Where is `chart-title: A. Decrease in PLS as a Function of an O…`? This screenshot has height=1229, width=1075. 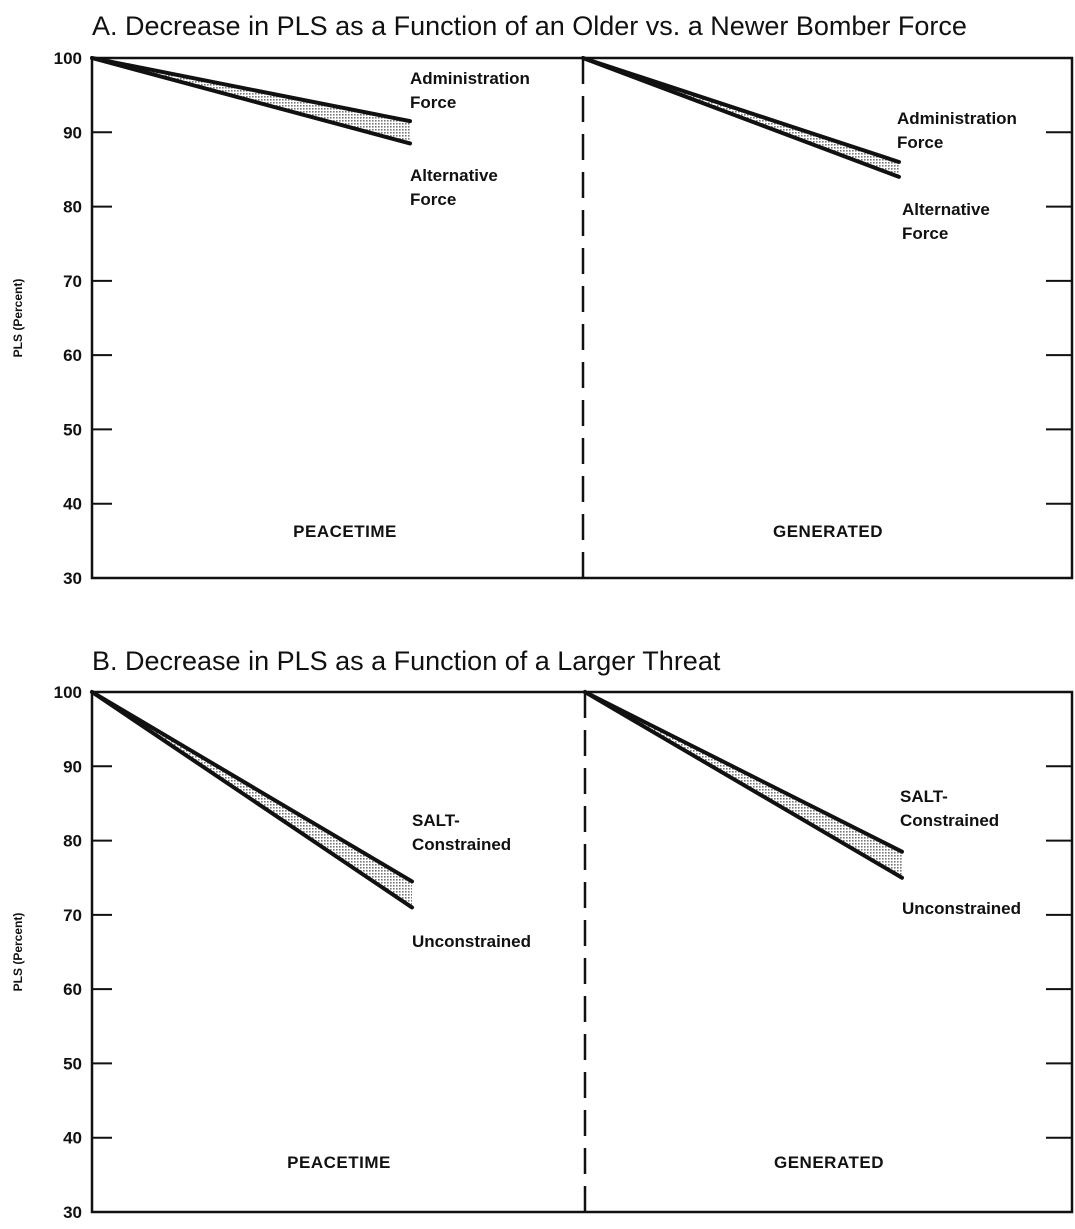
chart-title: A. Decrease in PLS as a Function of an O… is located at coordinates (529, 26).